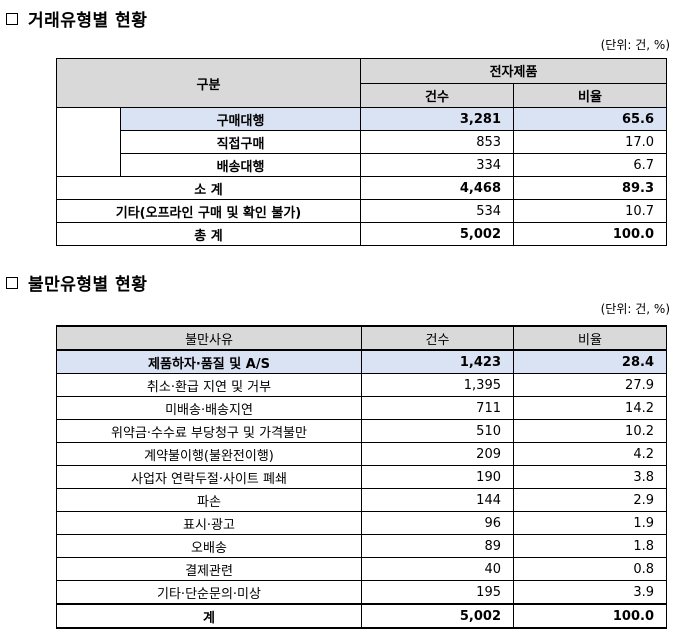  What do you see at coordinates (437, 361) in the screenshot?
I see `row-count: 1,423` at bounding box center [437, 361].